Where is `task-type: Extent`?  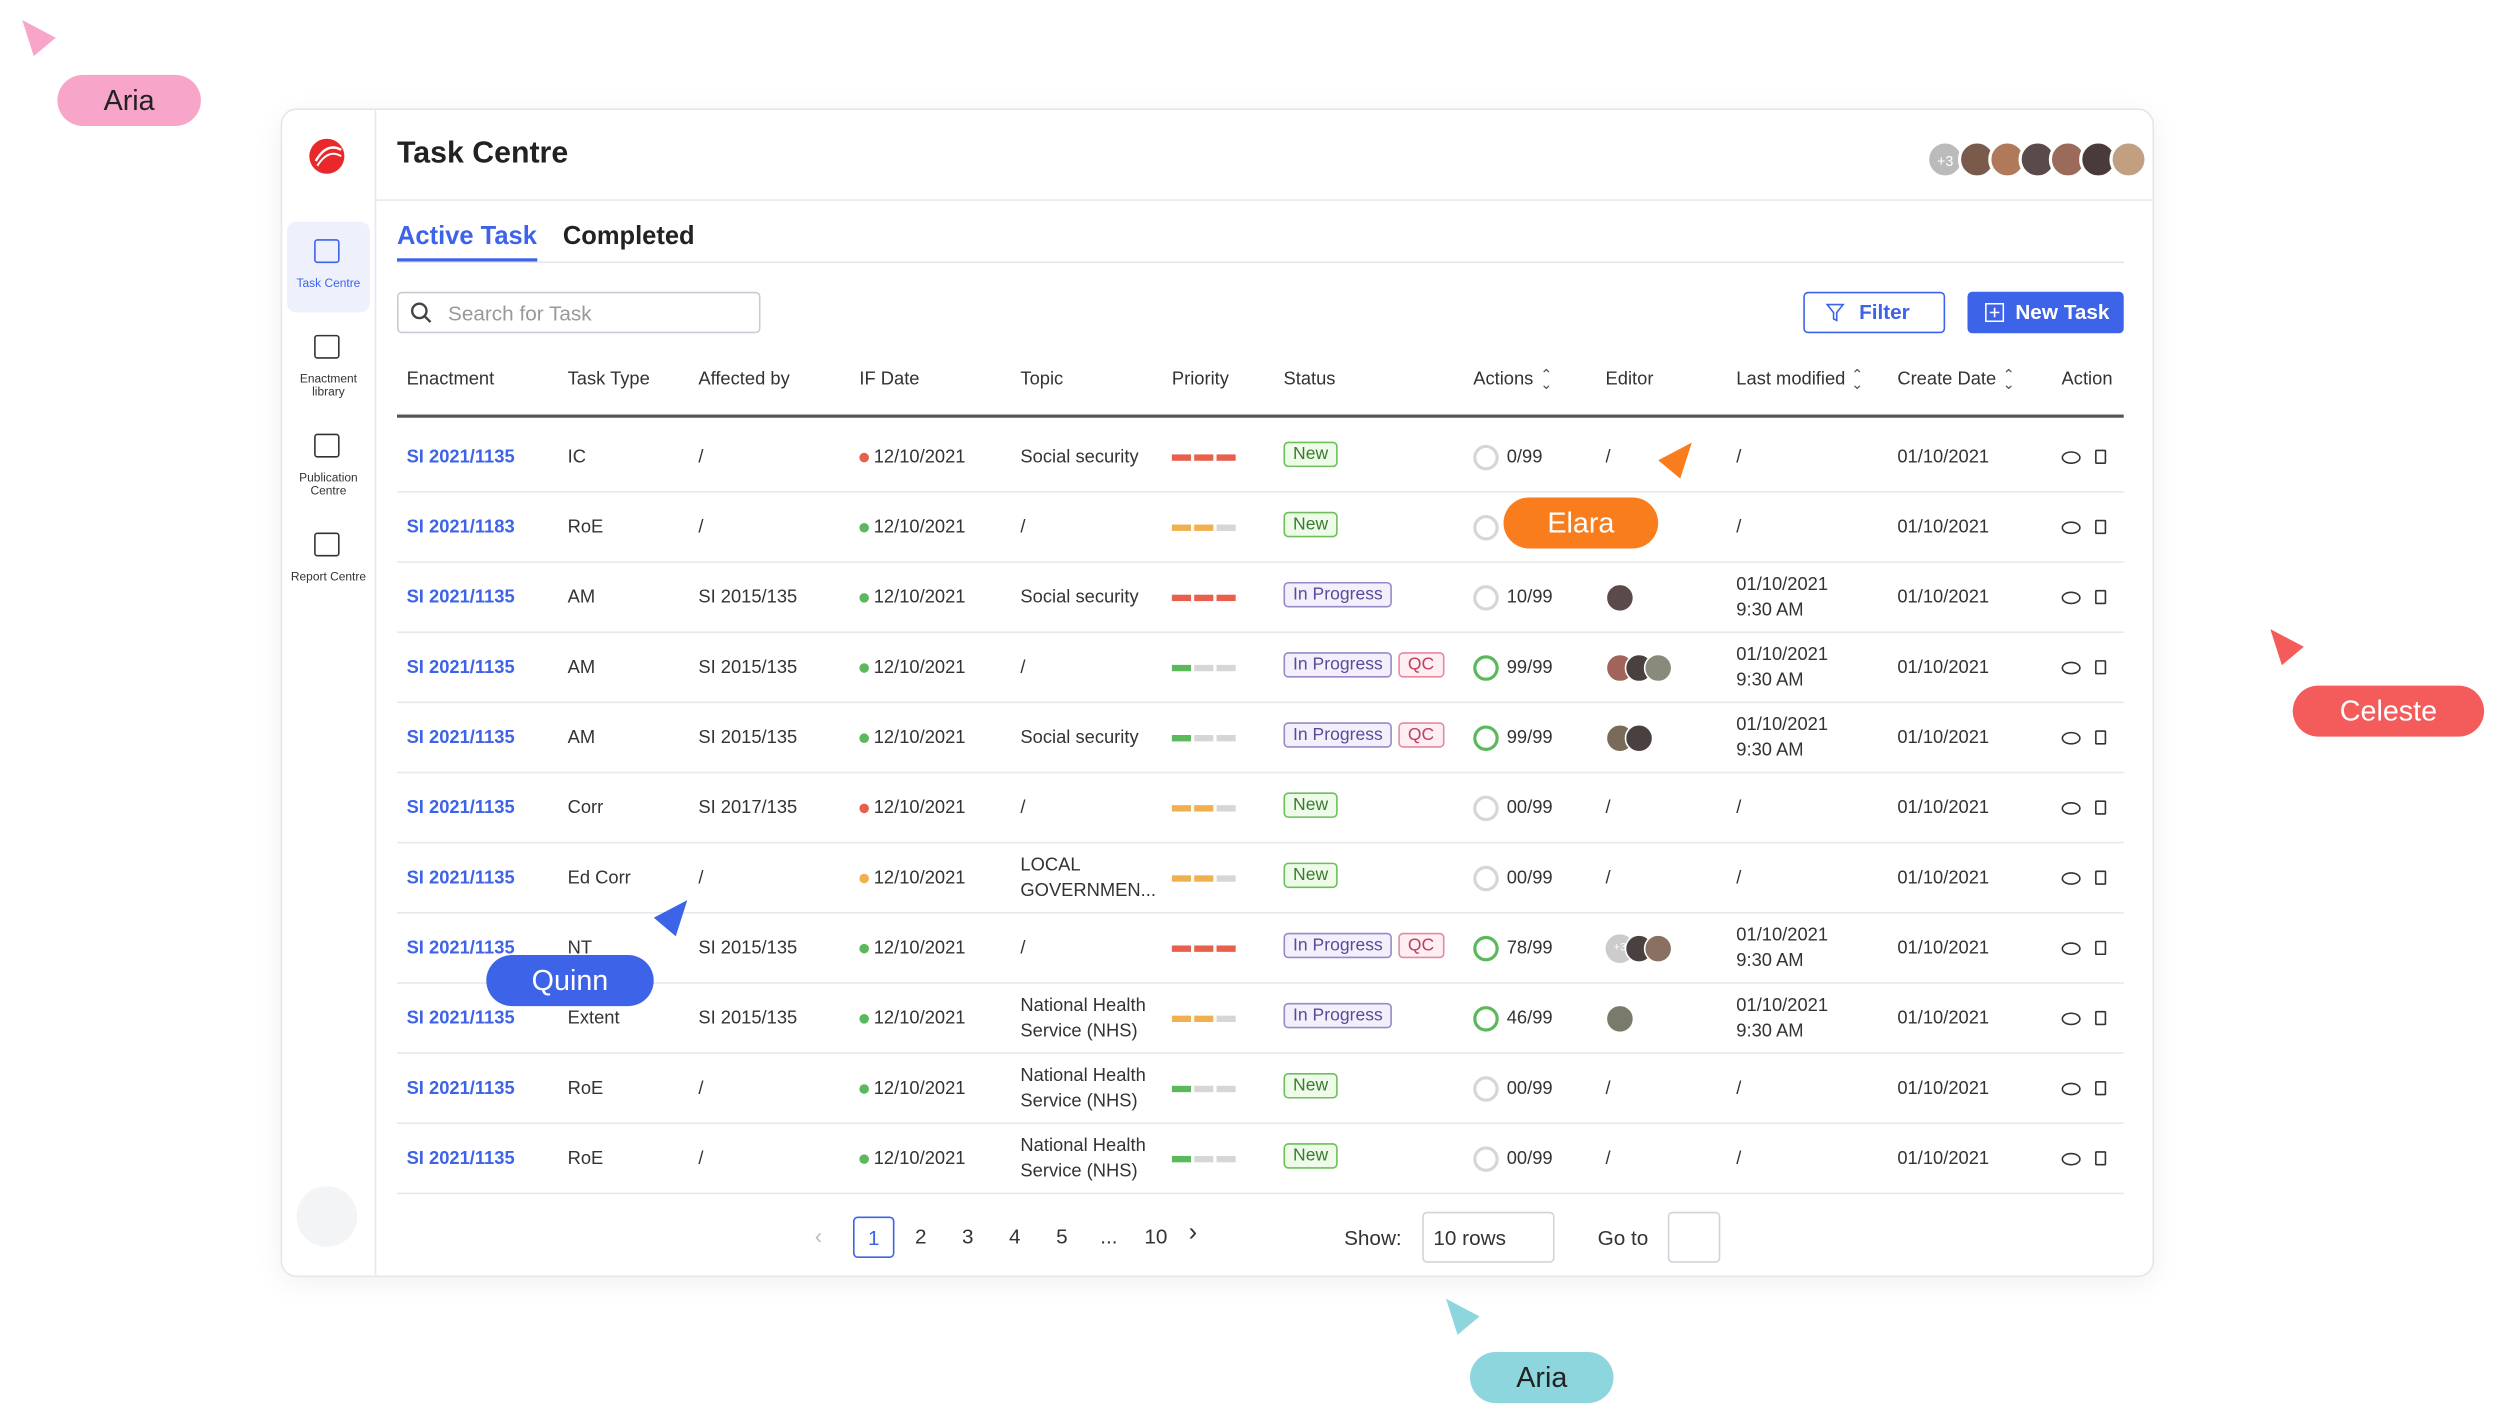 task-type: Extent is located at coordinates (593, 1019).